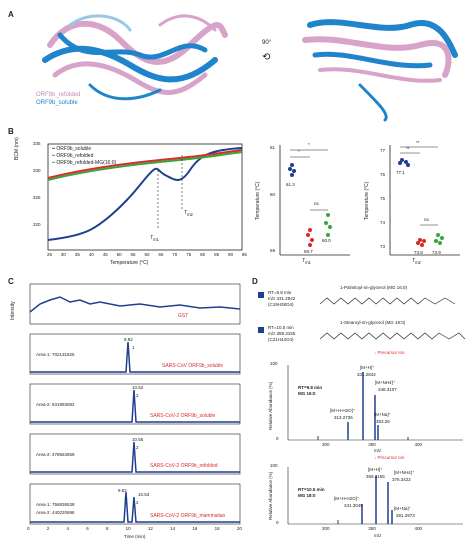 The width and height of the screenshot is (474, 543). Describe the element at coordinates (133, 347) in the screenshot. I see `peak-num: 1` at that location.